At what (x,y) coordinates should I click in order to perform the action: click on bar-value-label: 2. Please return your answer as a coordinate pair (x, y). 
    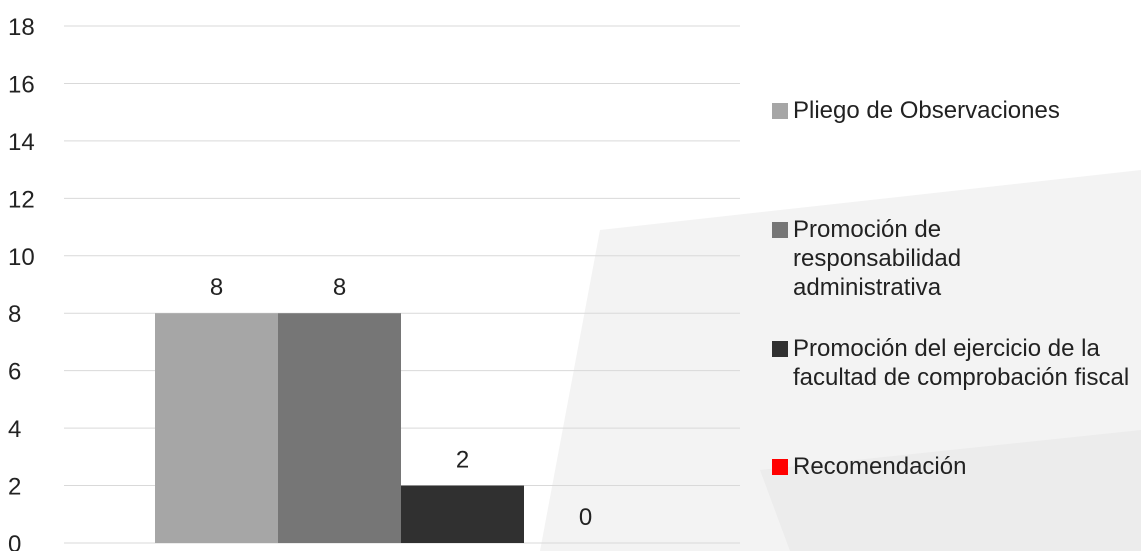
    Looking at the image, I should click on (462, 460).